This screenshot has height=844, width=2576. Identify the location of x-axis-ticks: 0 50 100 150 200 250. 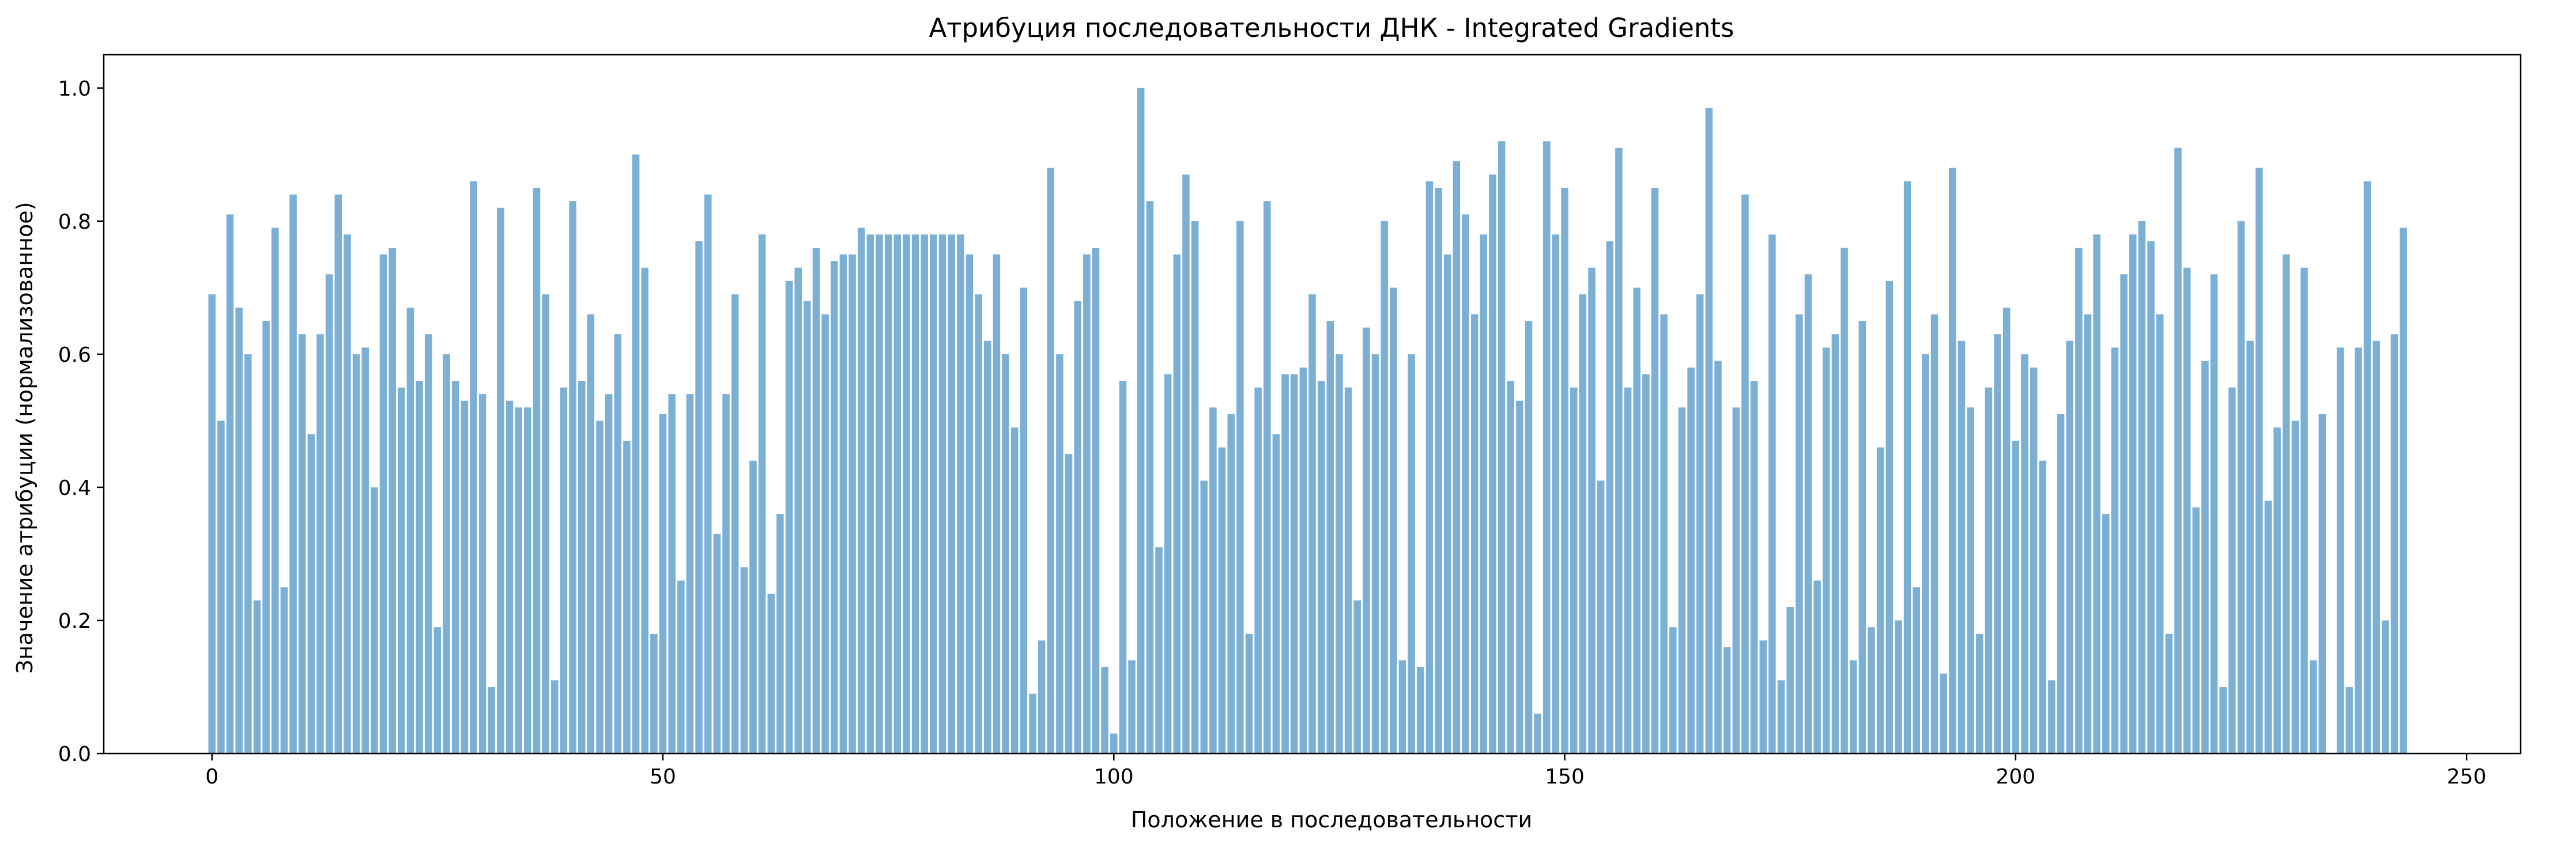
(1345, 771).